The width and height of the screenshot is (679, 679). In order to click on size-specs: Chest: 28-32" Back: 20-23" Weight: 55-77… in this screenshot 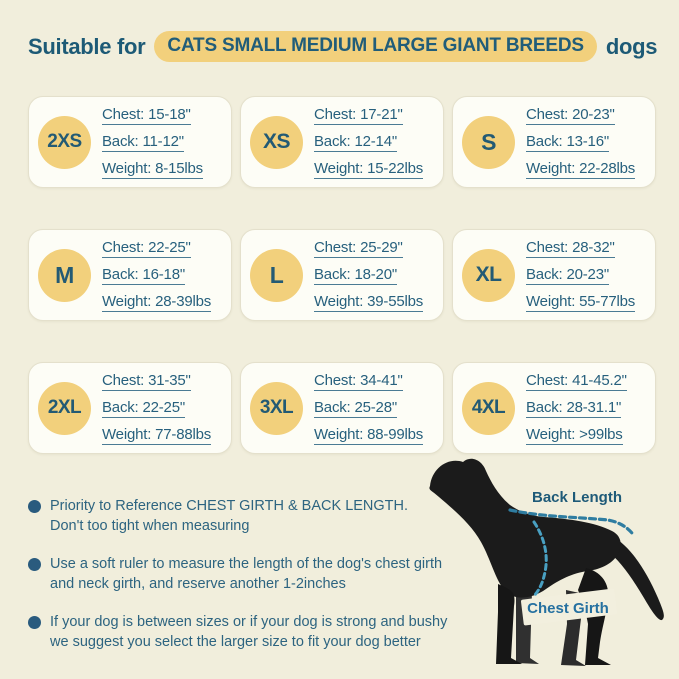, I will do `click(580, 275)`.